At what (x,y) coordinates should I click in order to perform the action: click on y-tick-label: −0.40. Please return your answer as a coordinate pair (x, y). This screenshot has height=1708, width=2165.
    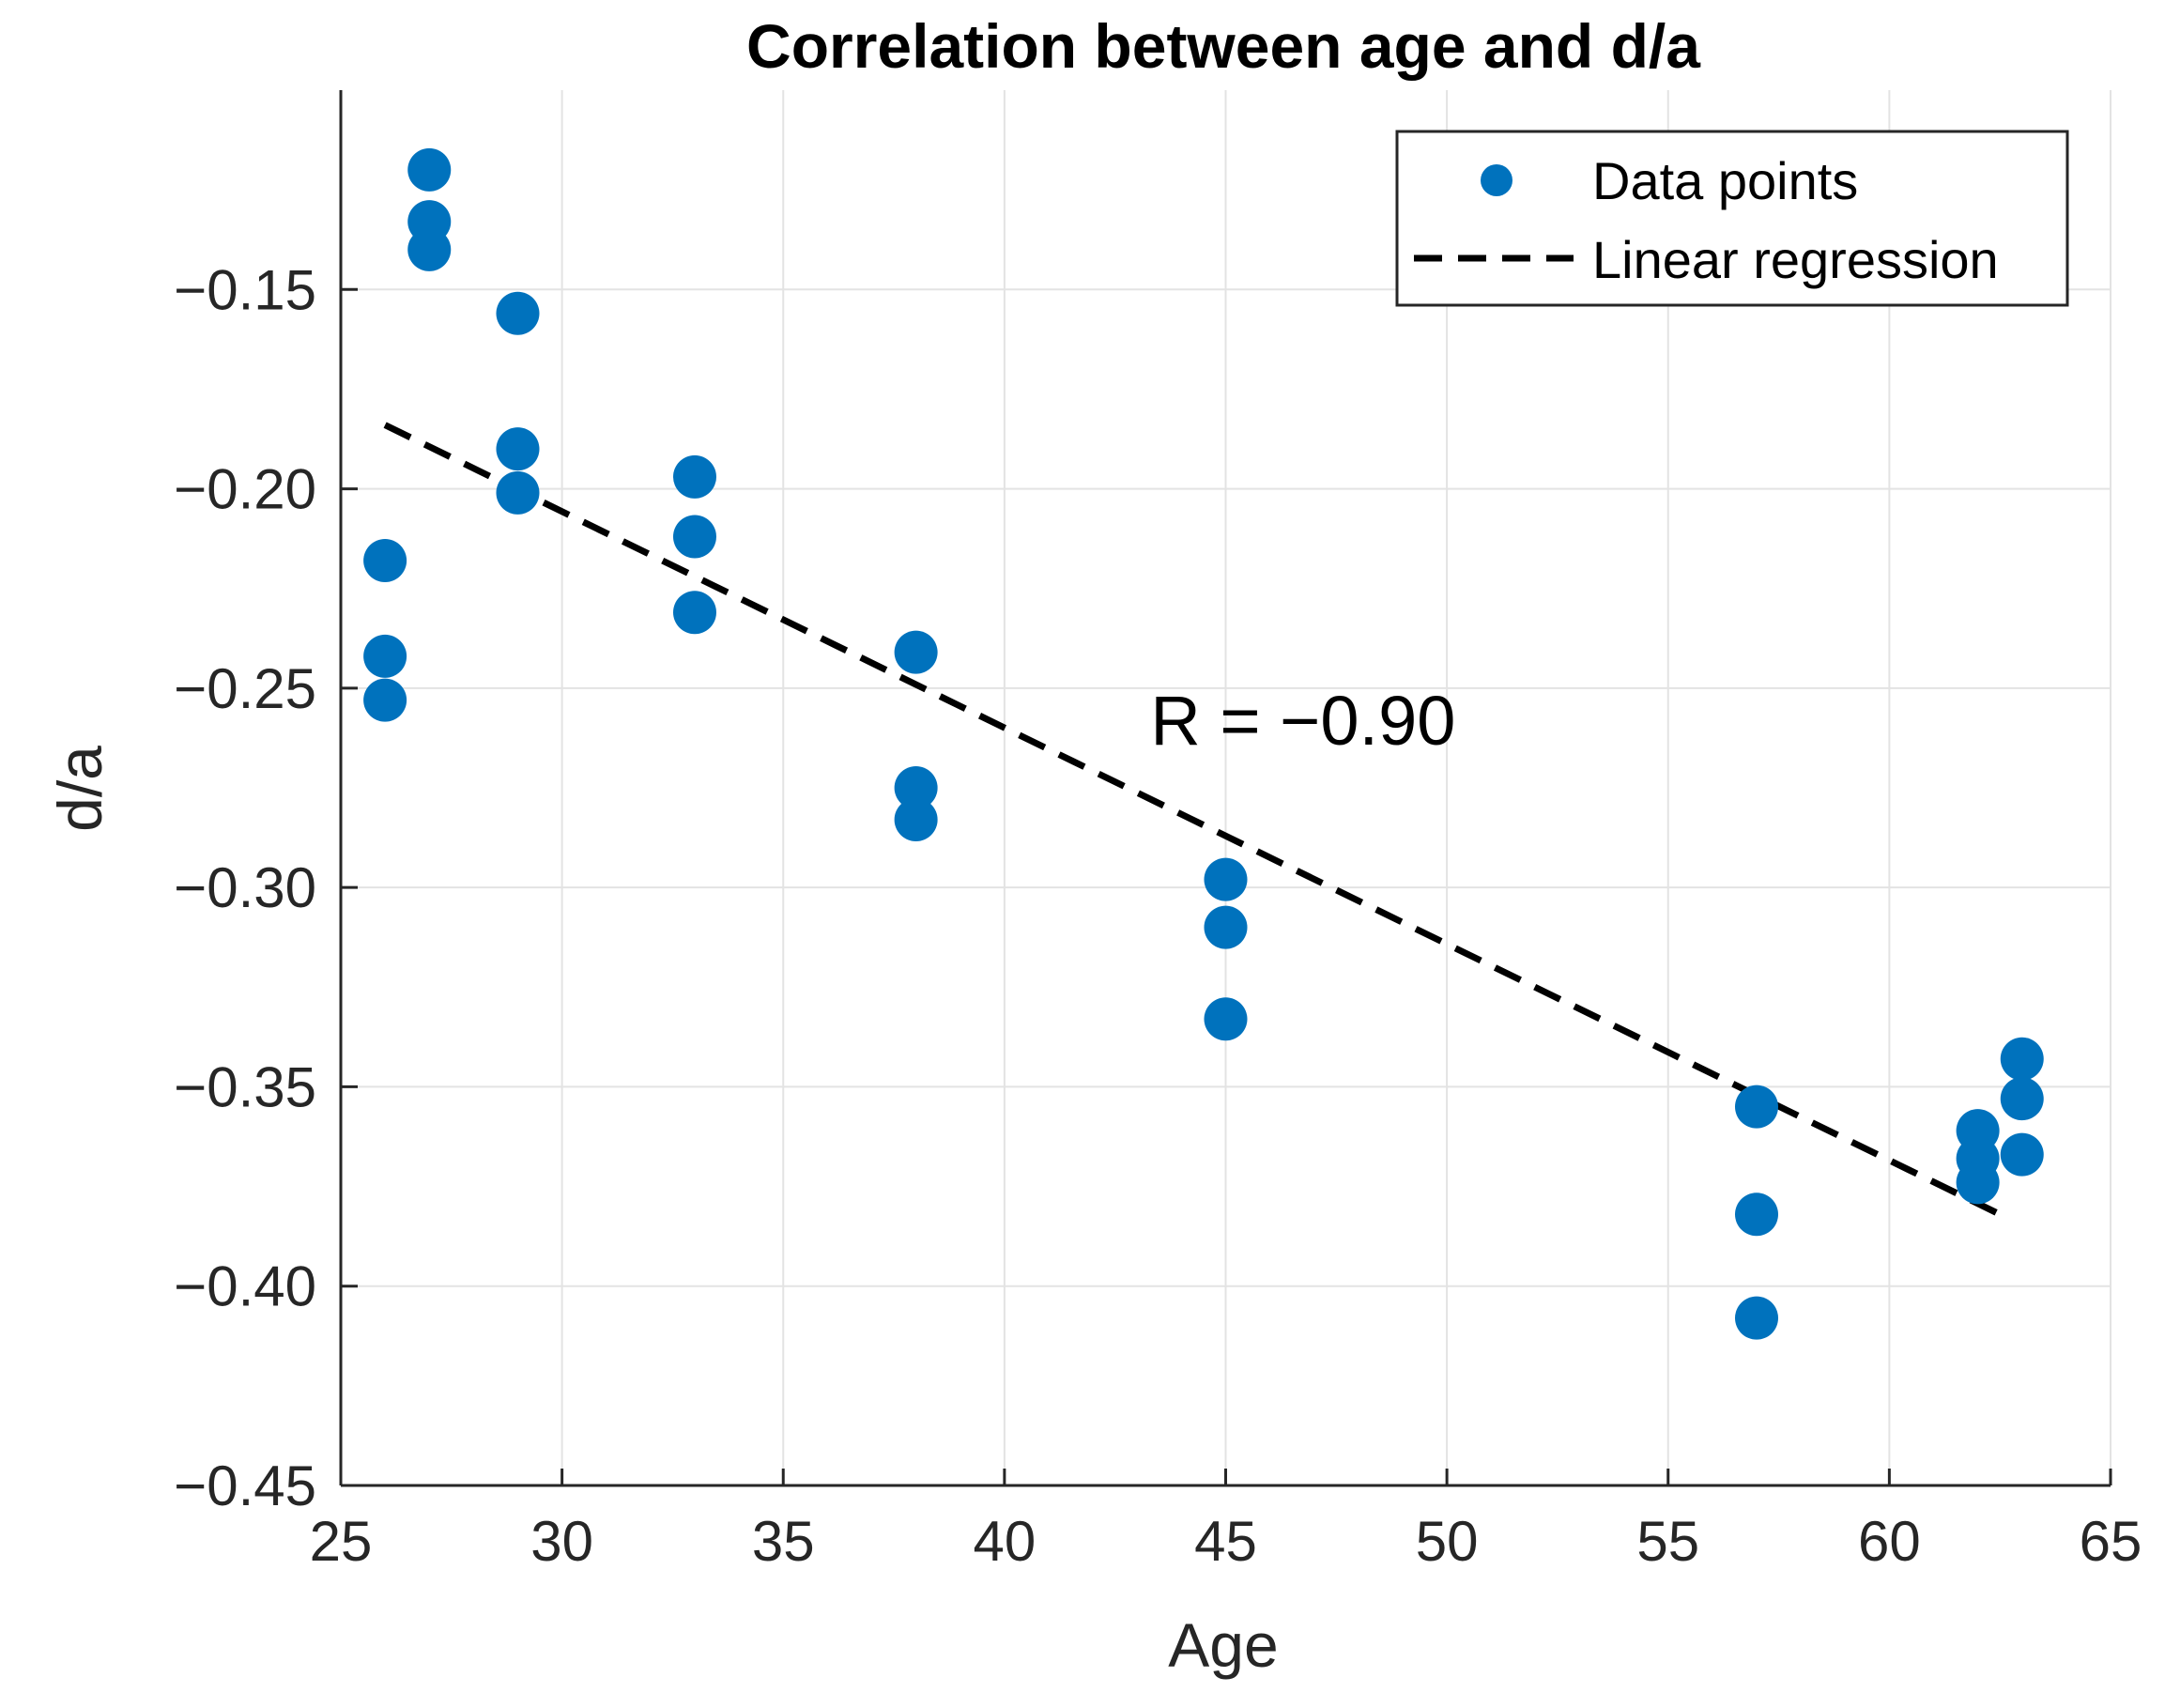
    Looking at the image, I should click on (245, 1287).